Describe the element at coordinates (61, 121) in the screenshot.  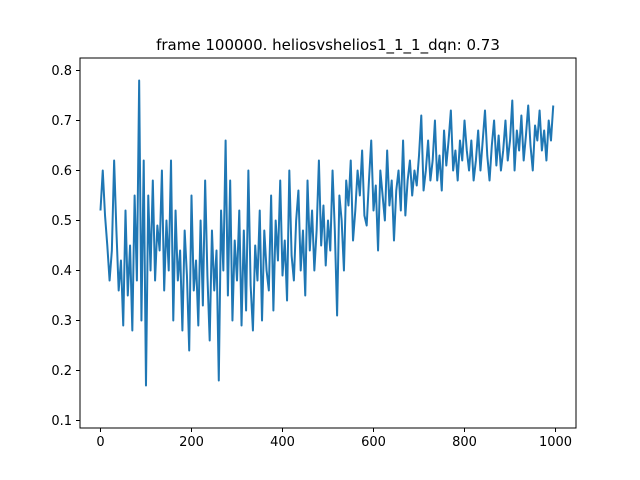
I see `y-tick-label: 0.7` at that location.